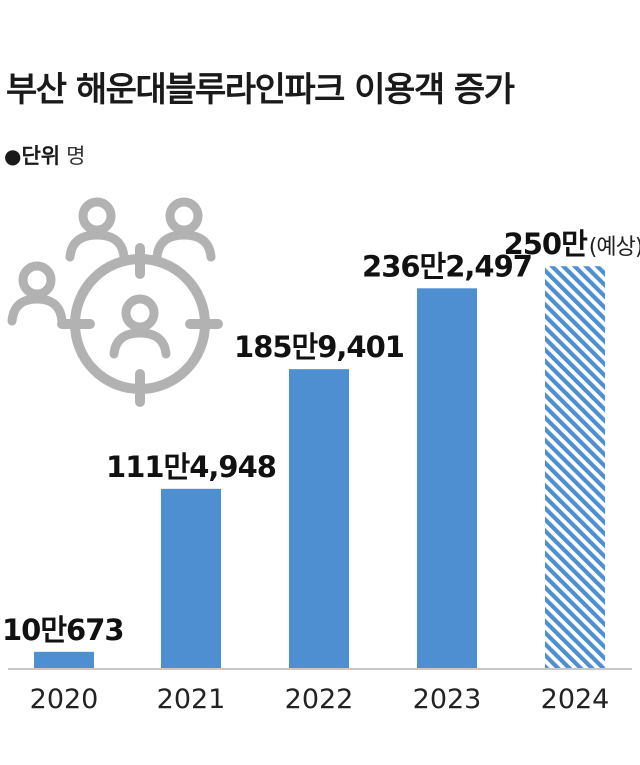  Describe the element at coordinates (319, 699) in the screenshot. I see `x-tick-2022: 2022` at that location.